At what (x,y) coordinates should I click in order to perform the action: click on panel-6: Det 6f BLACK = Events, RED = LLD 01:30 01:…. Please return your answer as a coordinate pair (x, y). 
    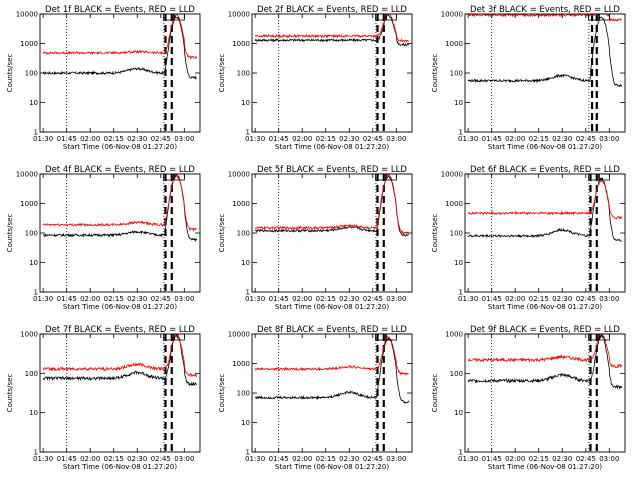
    Looking at the image, I should click on (528, 238).